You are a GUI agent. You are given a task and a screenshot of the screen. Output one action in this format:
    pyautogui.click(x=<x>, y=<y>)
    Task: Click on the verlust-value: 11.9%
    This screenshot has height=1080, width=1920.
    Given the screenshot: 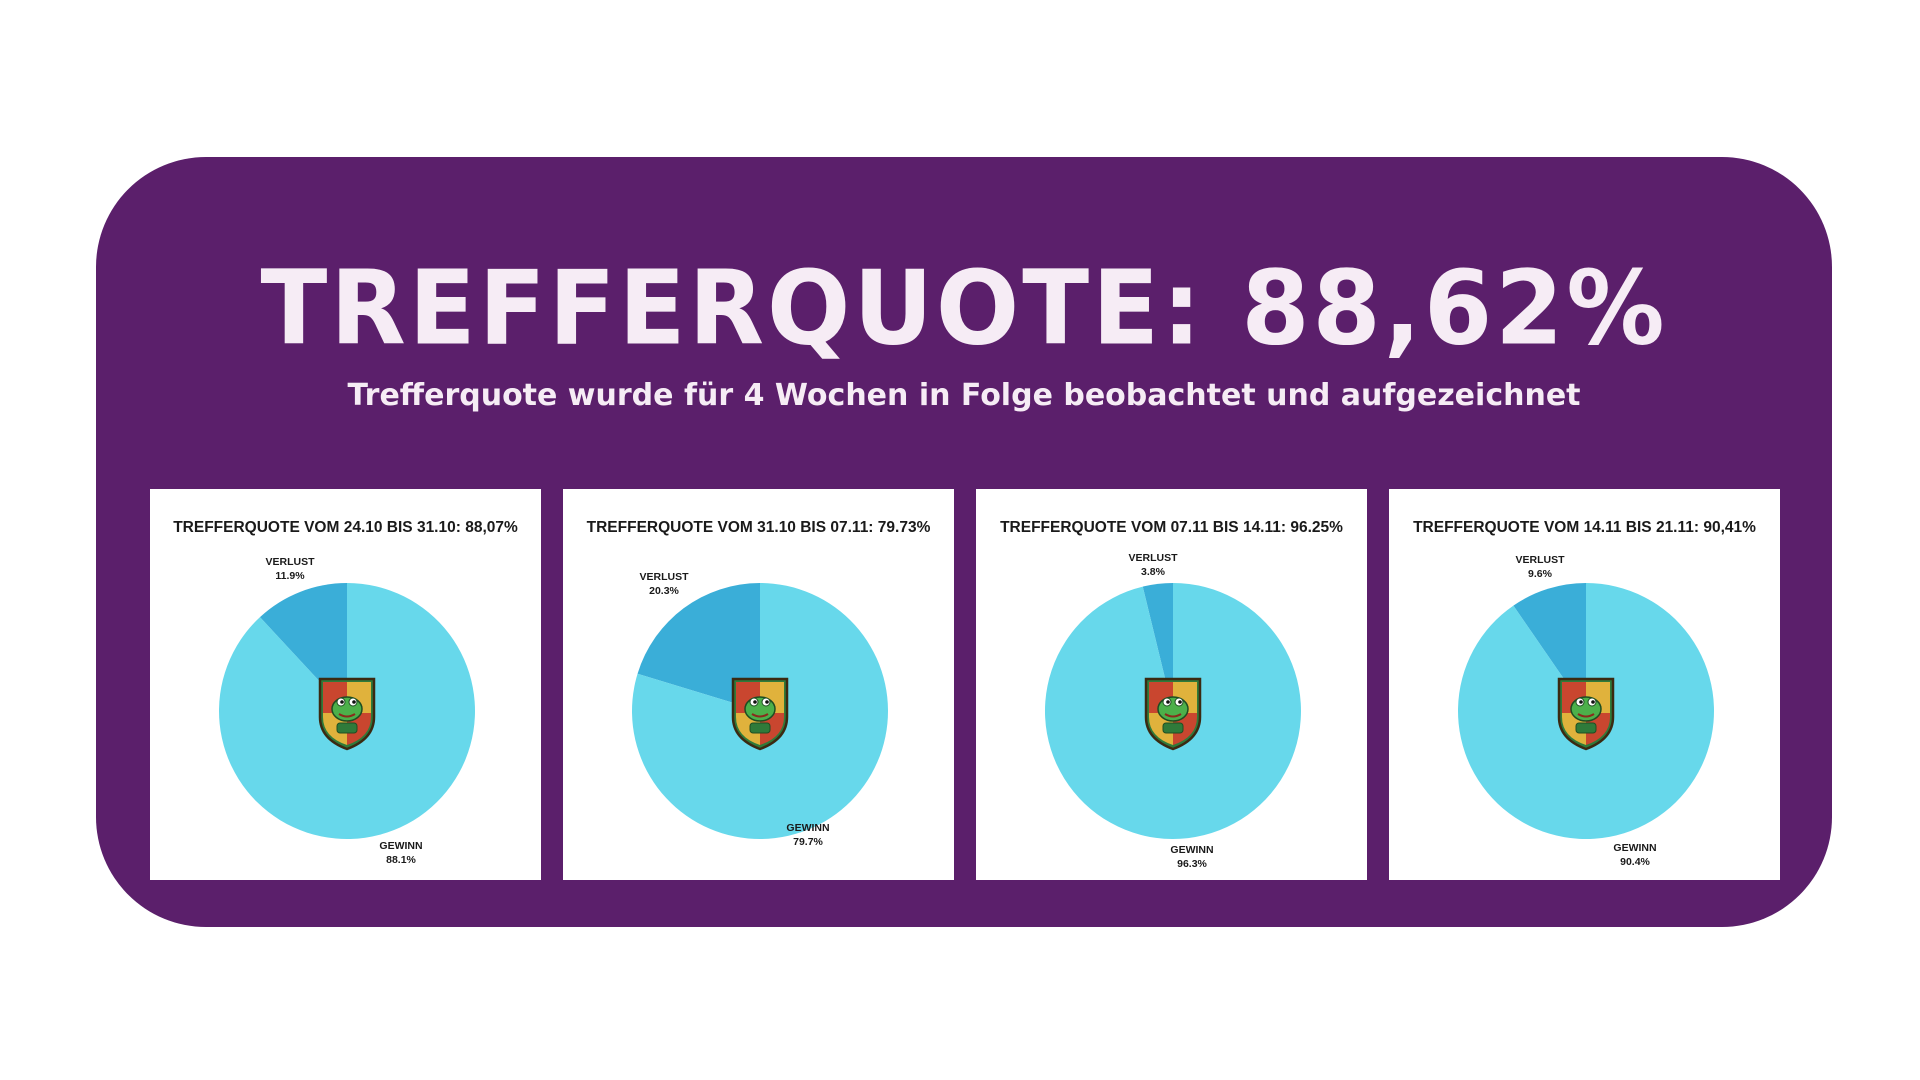 What is the action you would take?
    pyautogui.click(x=290, y=576)
    